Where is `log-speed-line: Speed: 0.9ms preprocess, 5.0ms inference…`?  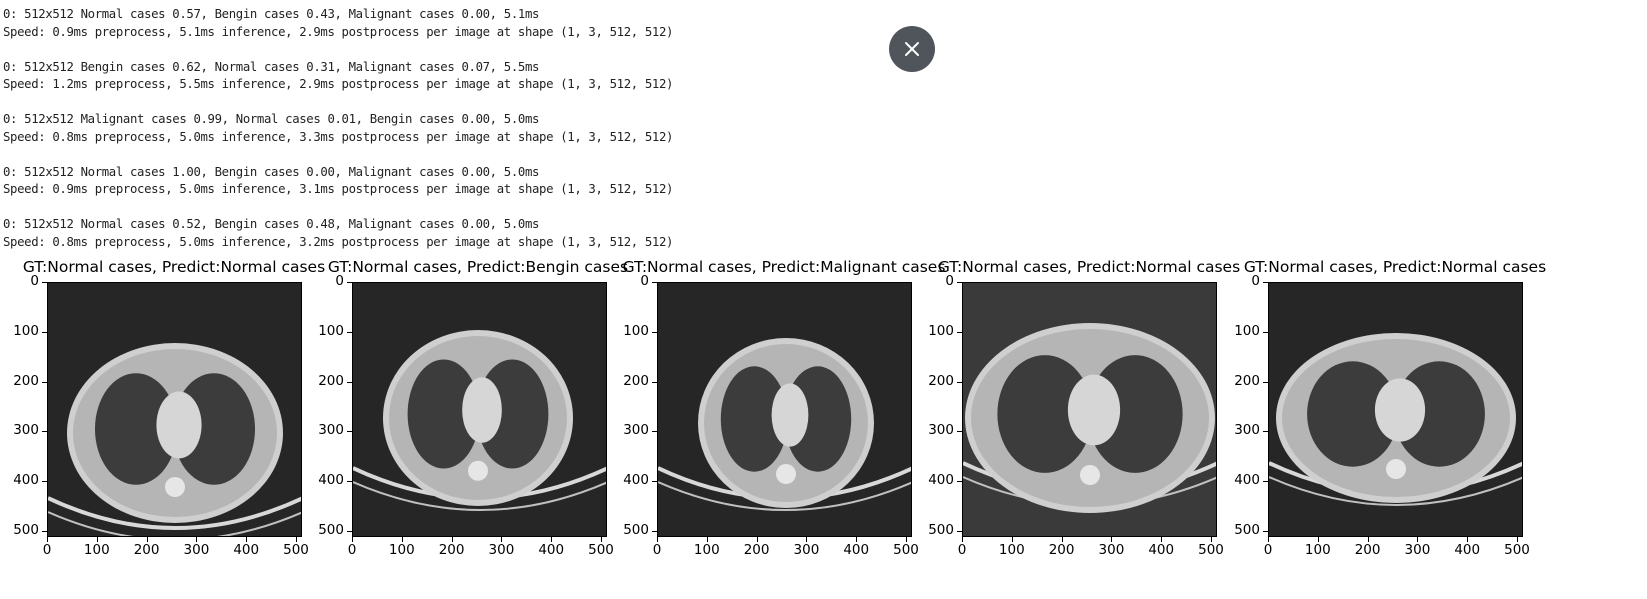
log-speed-line: Speed: 0.9ms preprocess, 5.0ms inference… is located at coordinates (338, 189).